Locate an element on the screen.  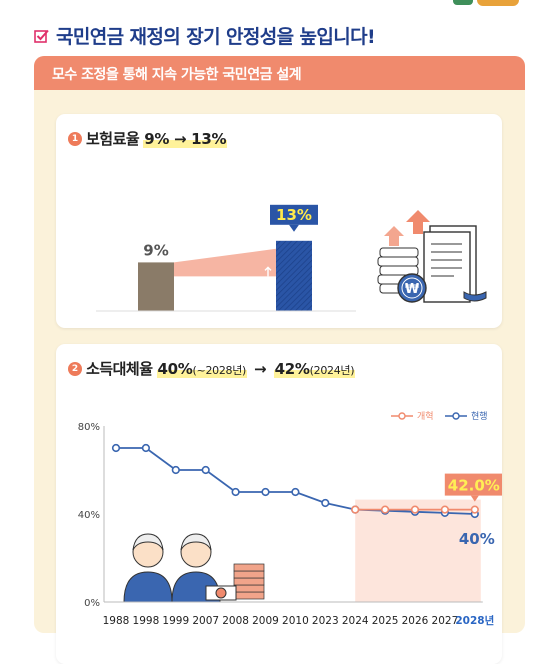
section2-label: 소득대체율 is located at coordinates (119, 369).